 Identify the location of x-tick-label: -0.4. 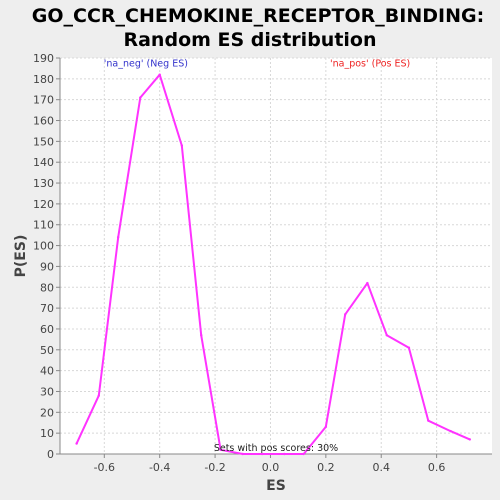
(159, 467).